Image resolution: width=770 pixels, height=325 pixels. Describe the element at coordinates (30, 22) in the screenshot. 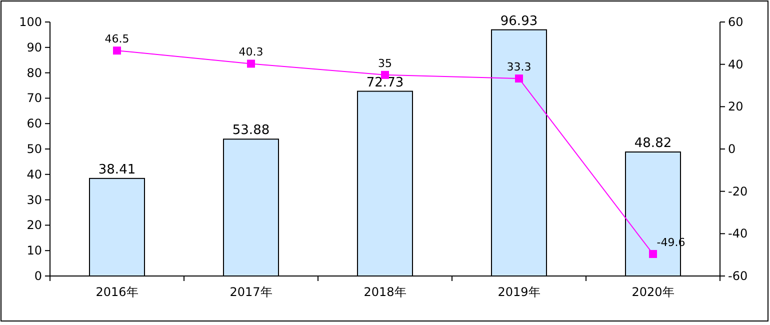

I see `y-tick-label: 100` at that location.